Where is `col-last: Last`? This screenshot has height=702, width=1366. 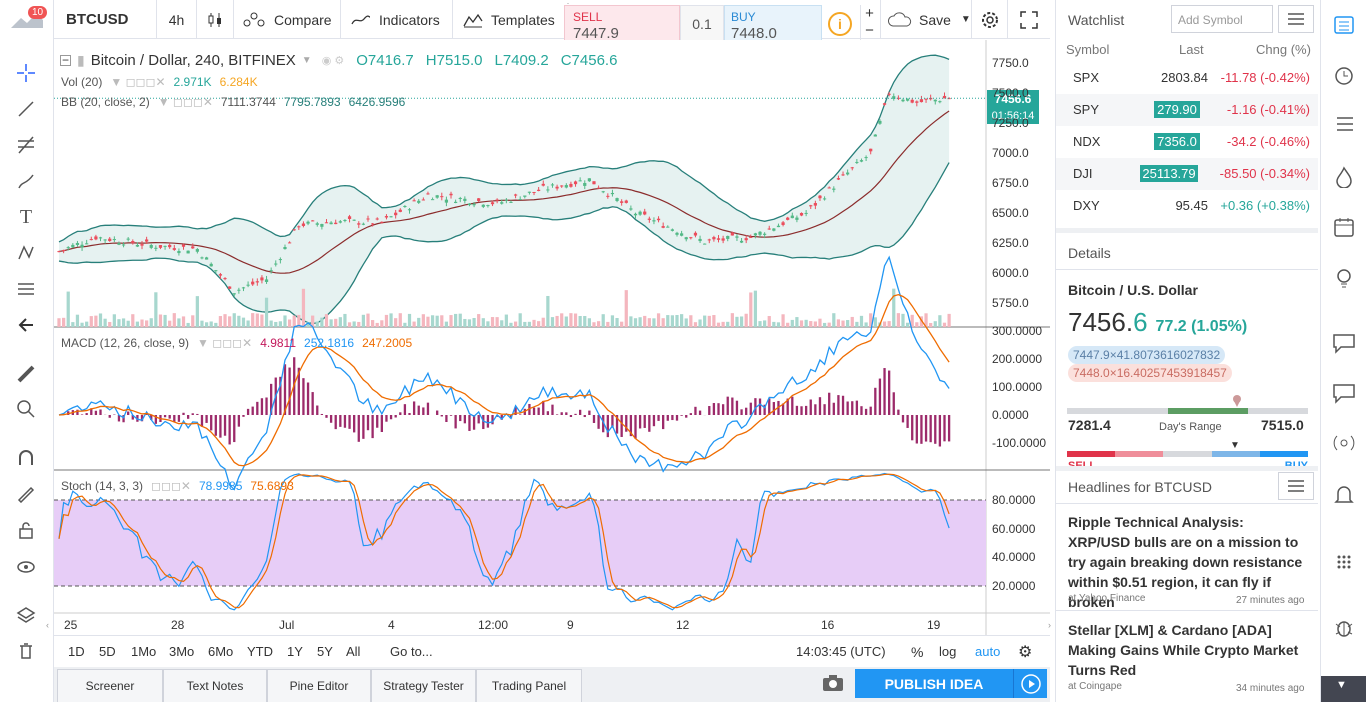
col-last: Last is located at coordinates (1191, 49).